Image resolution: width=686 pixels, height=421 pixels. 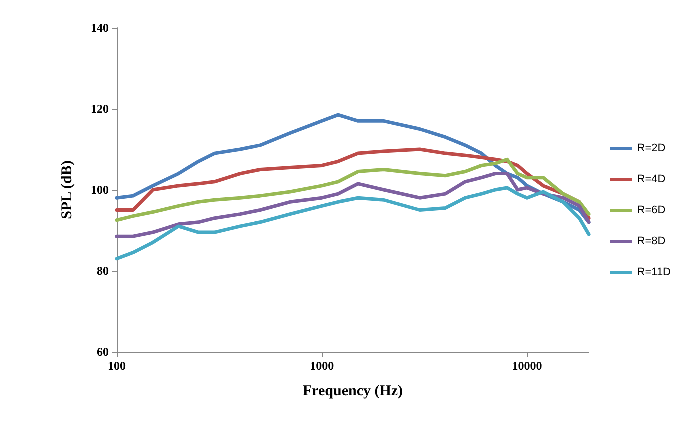 I want to click on legend-label: R=8D, so click(x=651, y=242).